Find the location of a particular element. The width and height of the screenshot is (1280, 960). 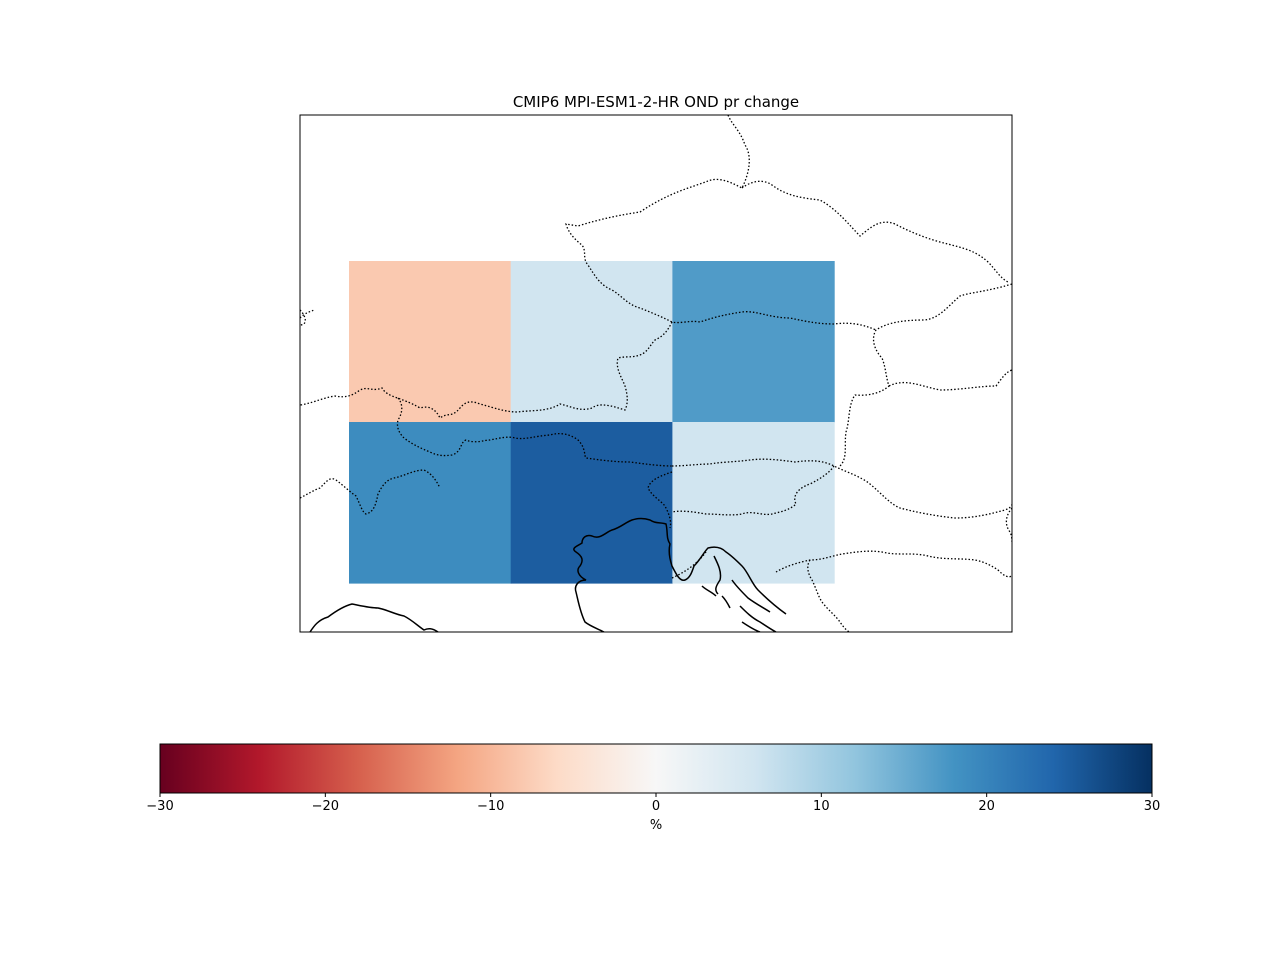

colorbar-tick-label: 10 is located at coordinates (821, 806).